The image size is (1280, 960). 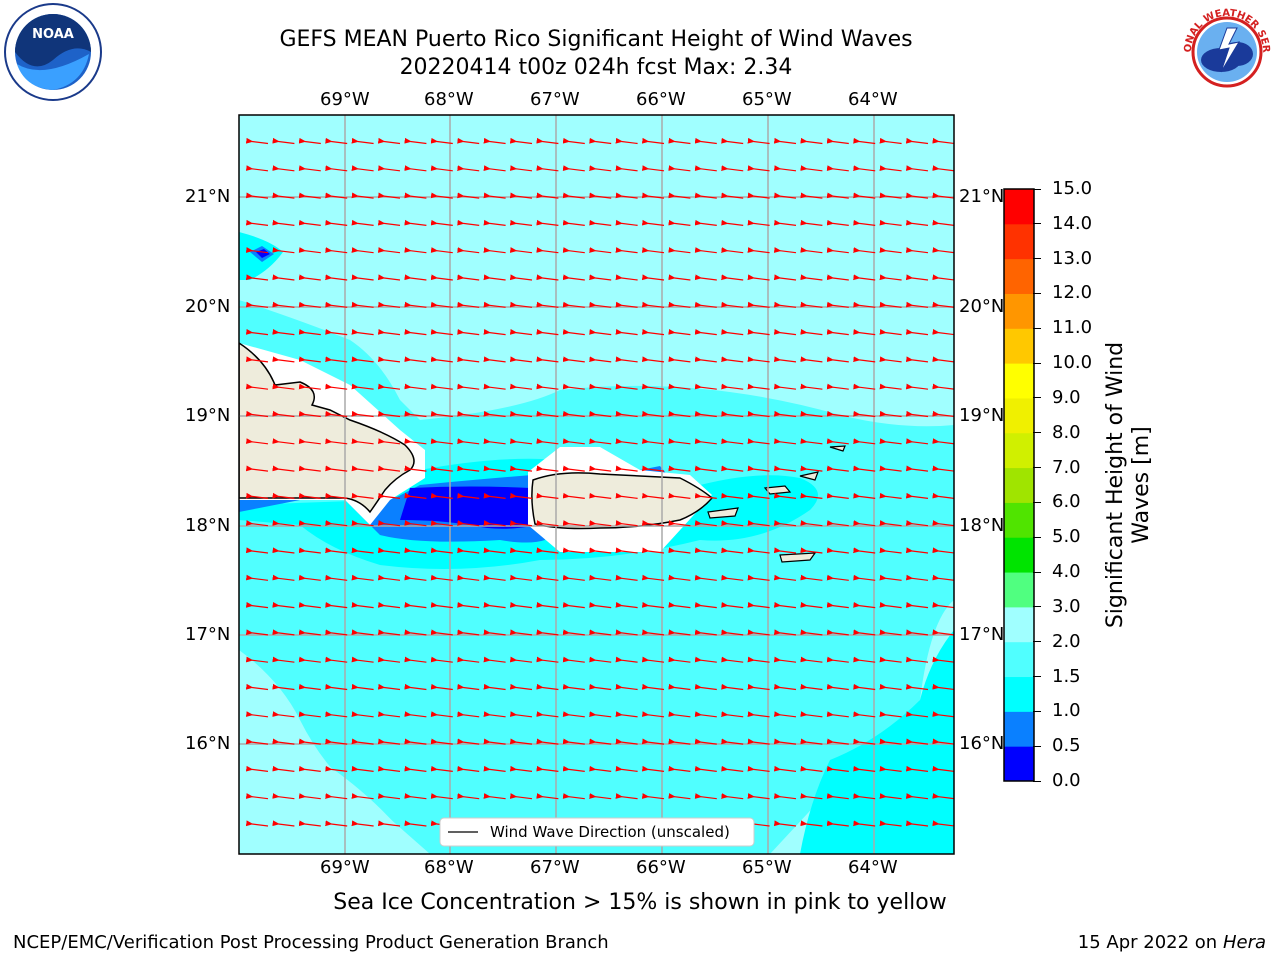 I want to click on lon-label-bottom-68w: 68°W, so click(x=449, y=867).